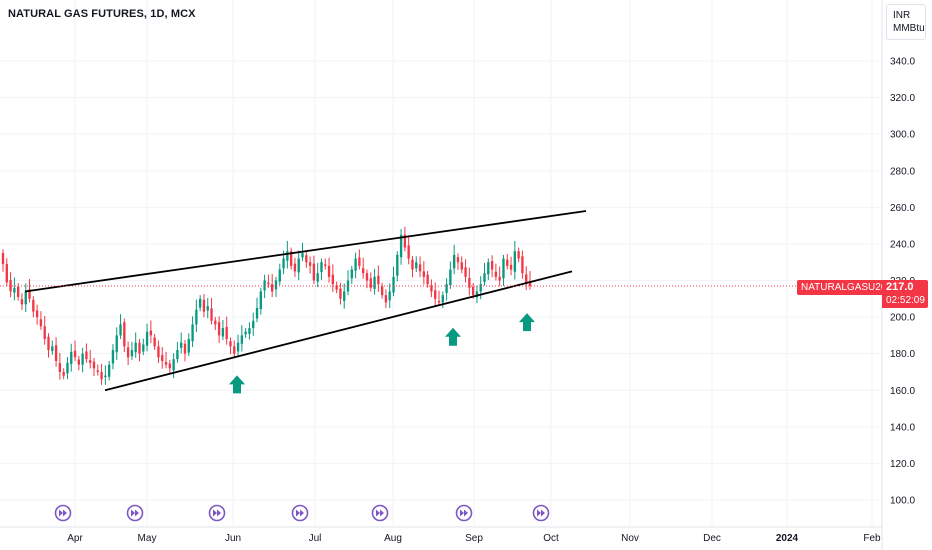 The width and height of the screenshot is (932, 550). What do you see at coordinates (102, 14) in the screenshot?
I see `chart-title: NATURAL GAS FUTURES, 1D, MCX` at bounding box center [102, 14].